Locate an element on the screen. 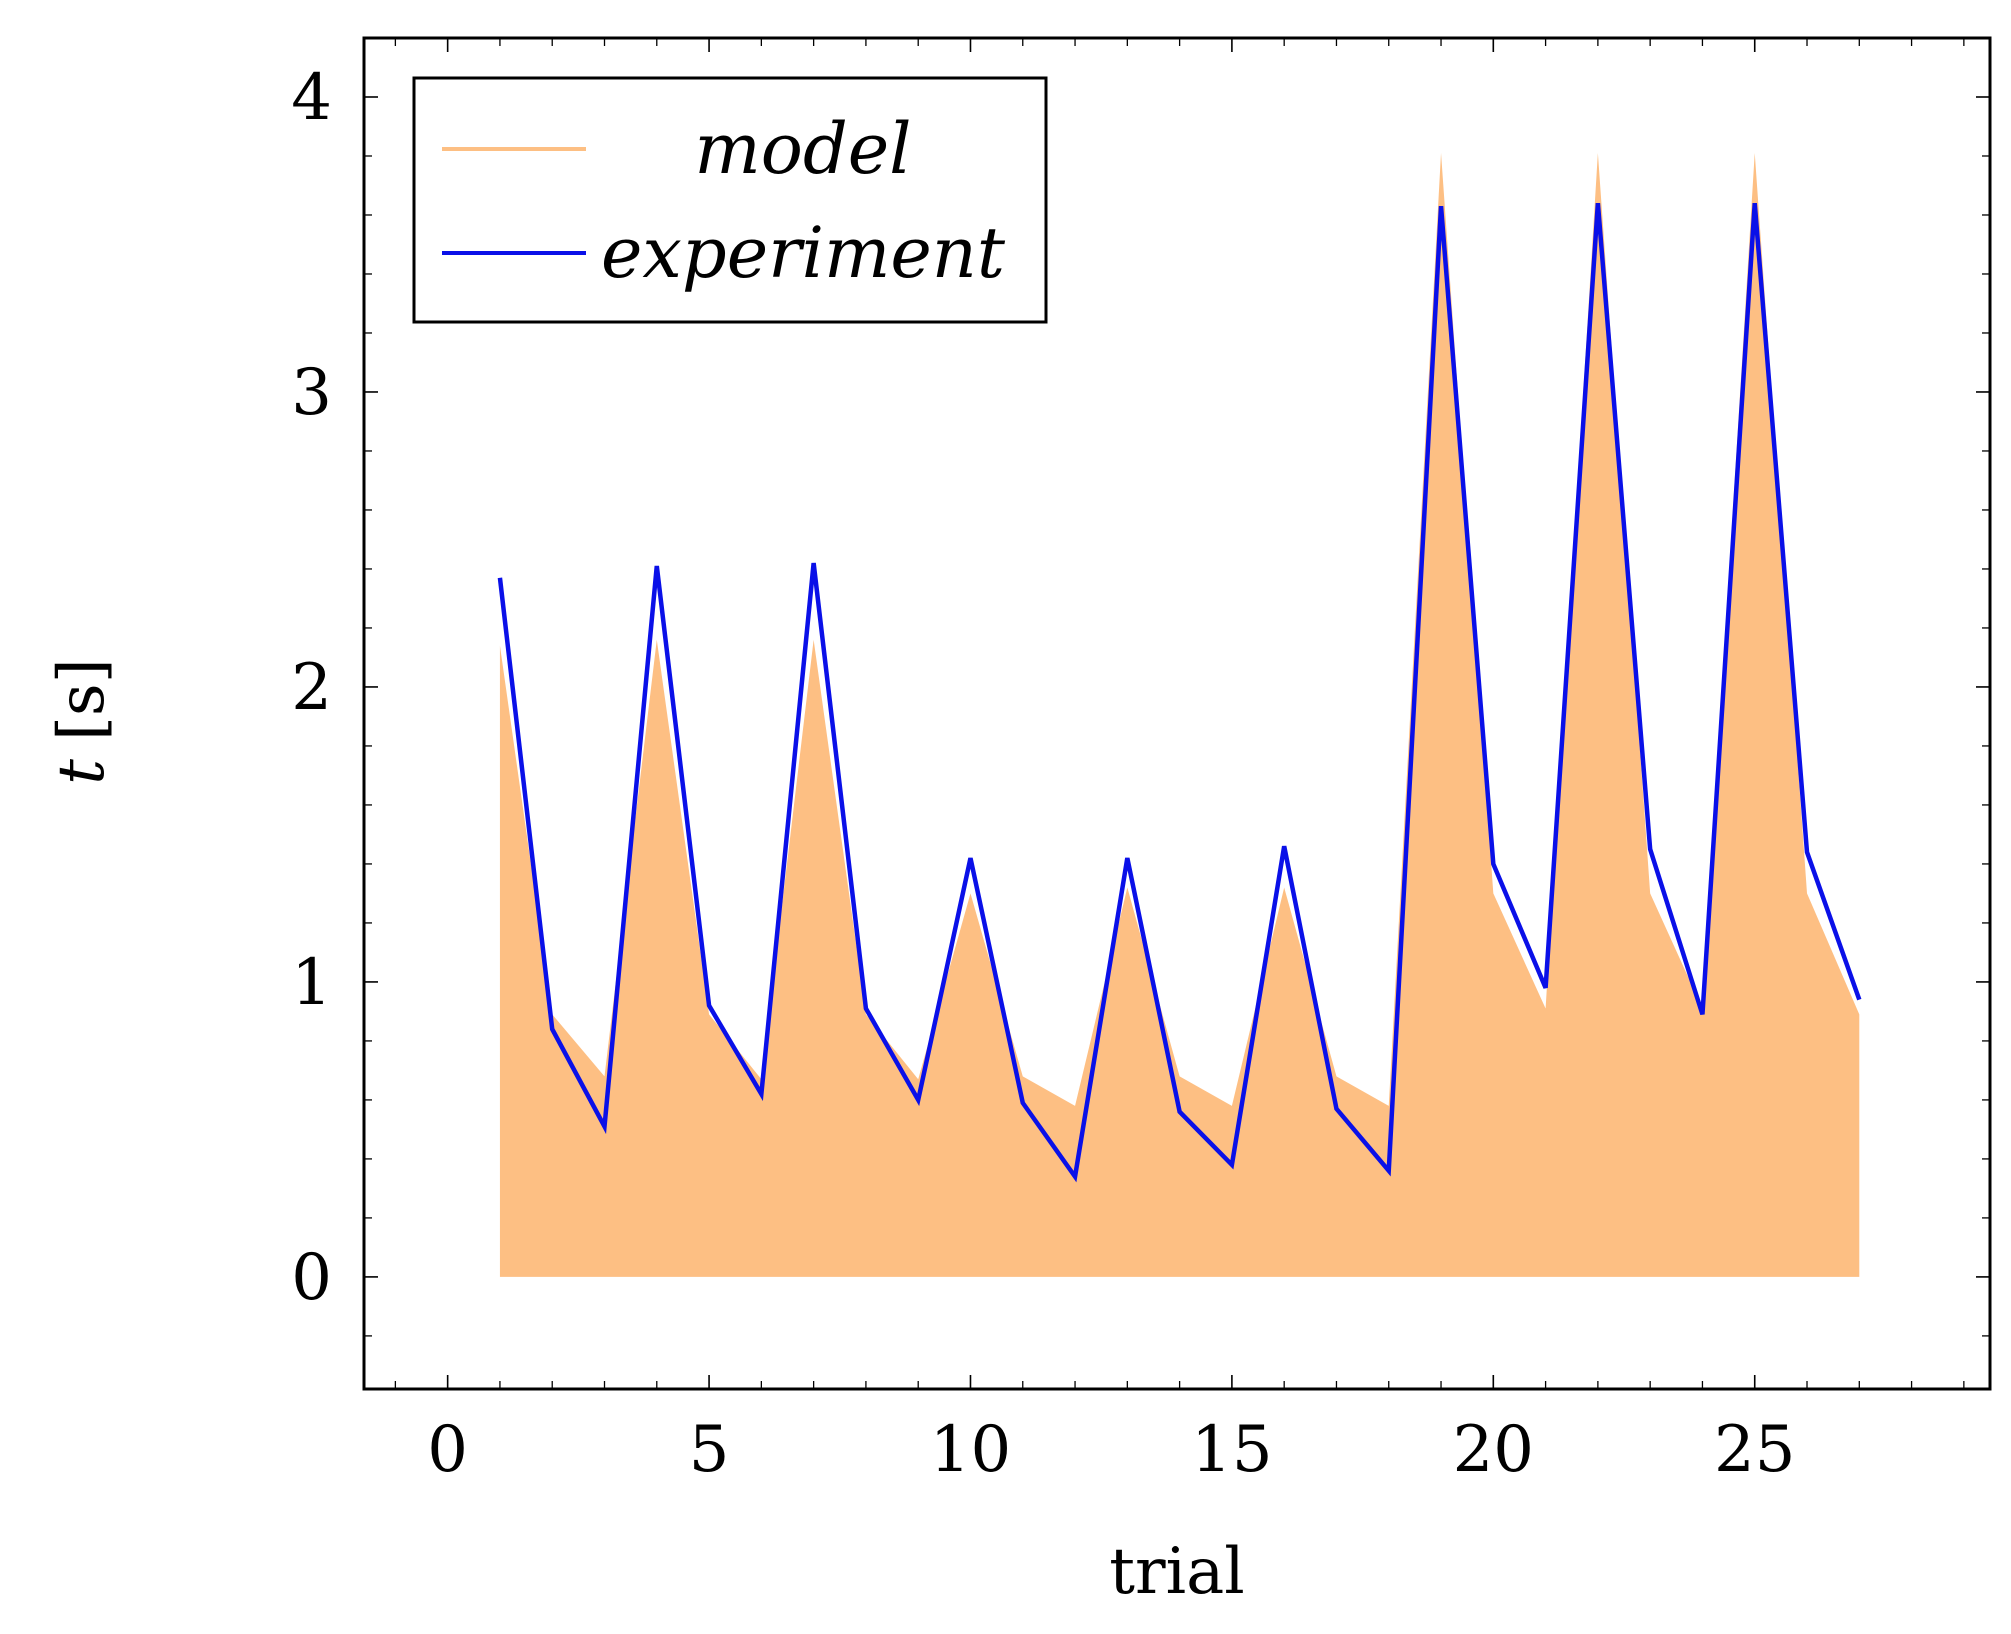 The width and height of the screenshot is (2011, 1634). x-tick-label: 10 is located at coordinates (970, 1450).